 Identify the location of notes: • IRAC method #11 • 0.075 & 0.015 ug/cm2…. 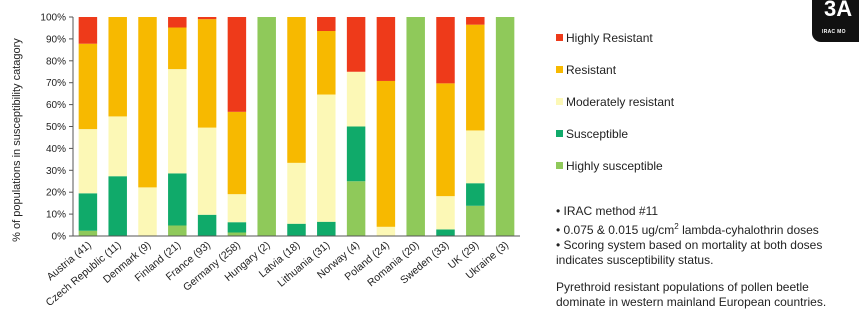
(707, 257).